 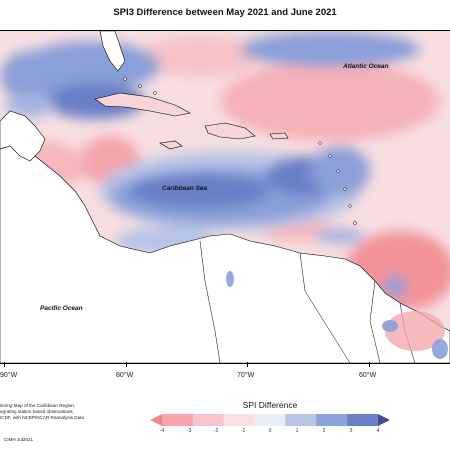 What do you see at coordinates (351, 431) in the screenshot?
I see `legend-tick-label: 3` at bounding box center [351, 431].